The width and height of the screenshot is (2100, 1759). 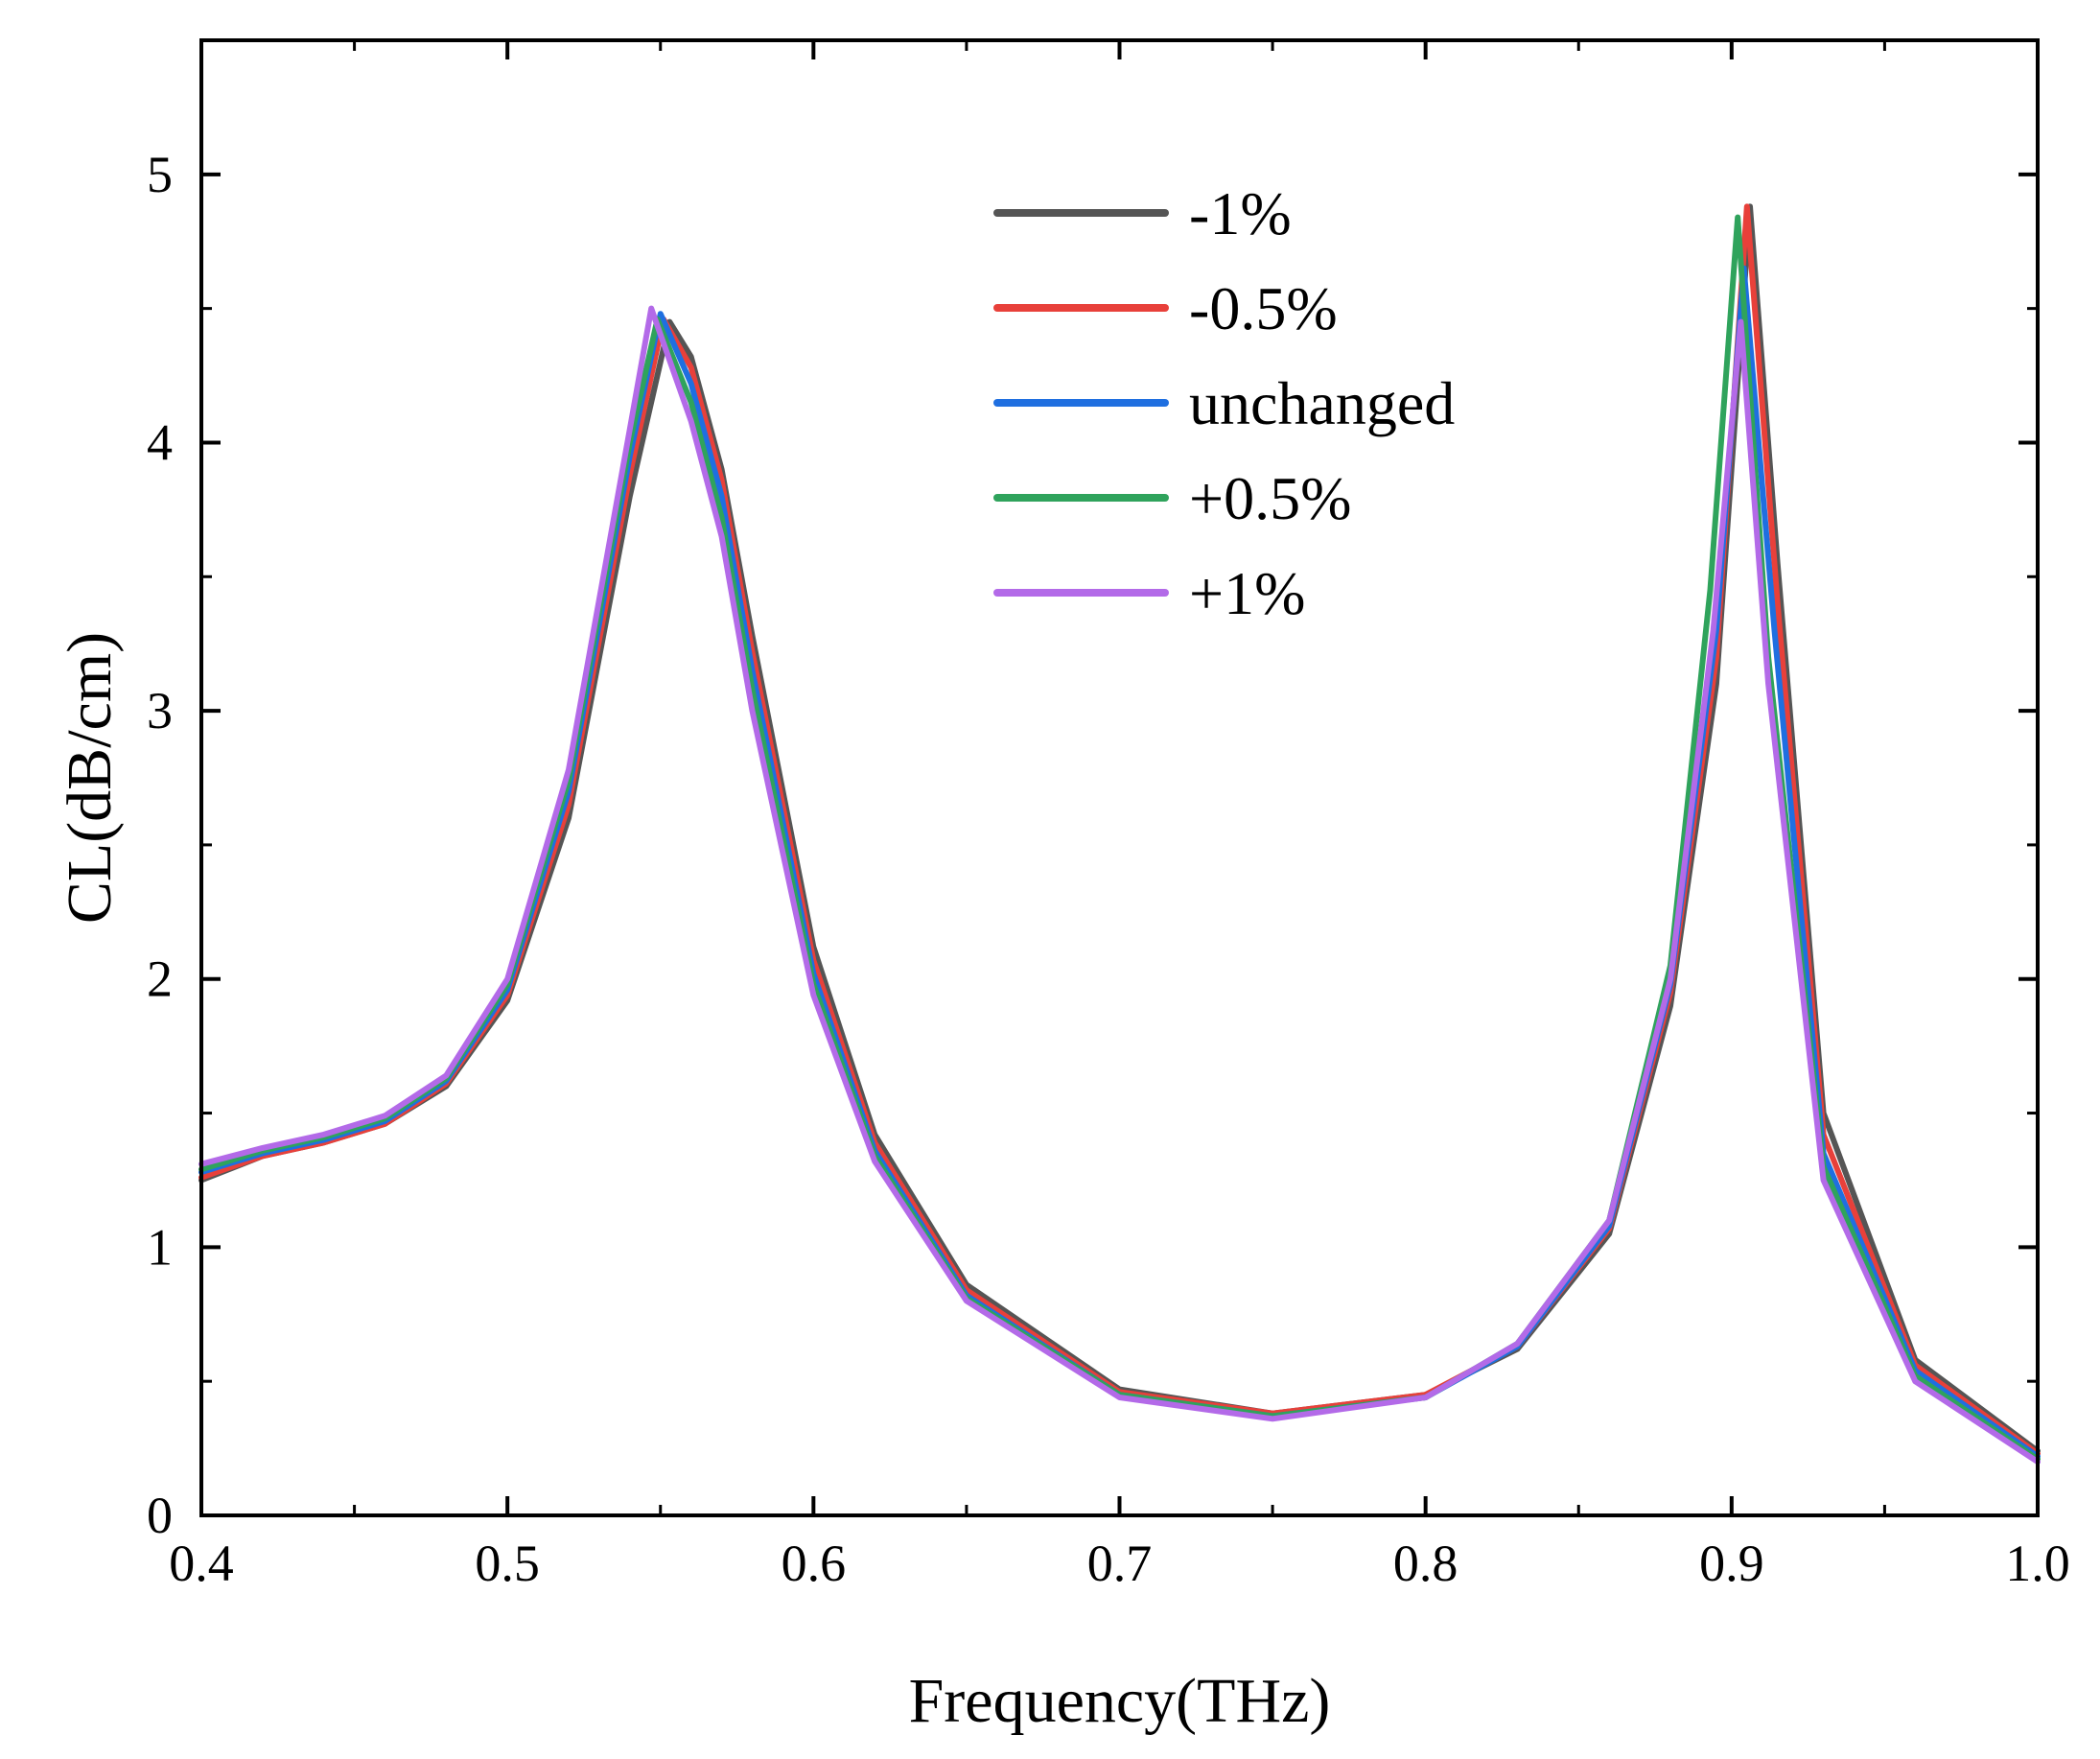 What do you see at coordinates (160, 979) in the screenshot?
I see `y-tick-label: 2` at bounding box center [160, 979].